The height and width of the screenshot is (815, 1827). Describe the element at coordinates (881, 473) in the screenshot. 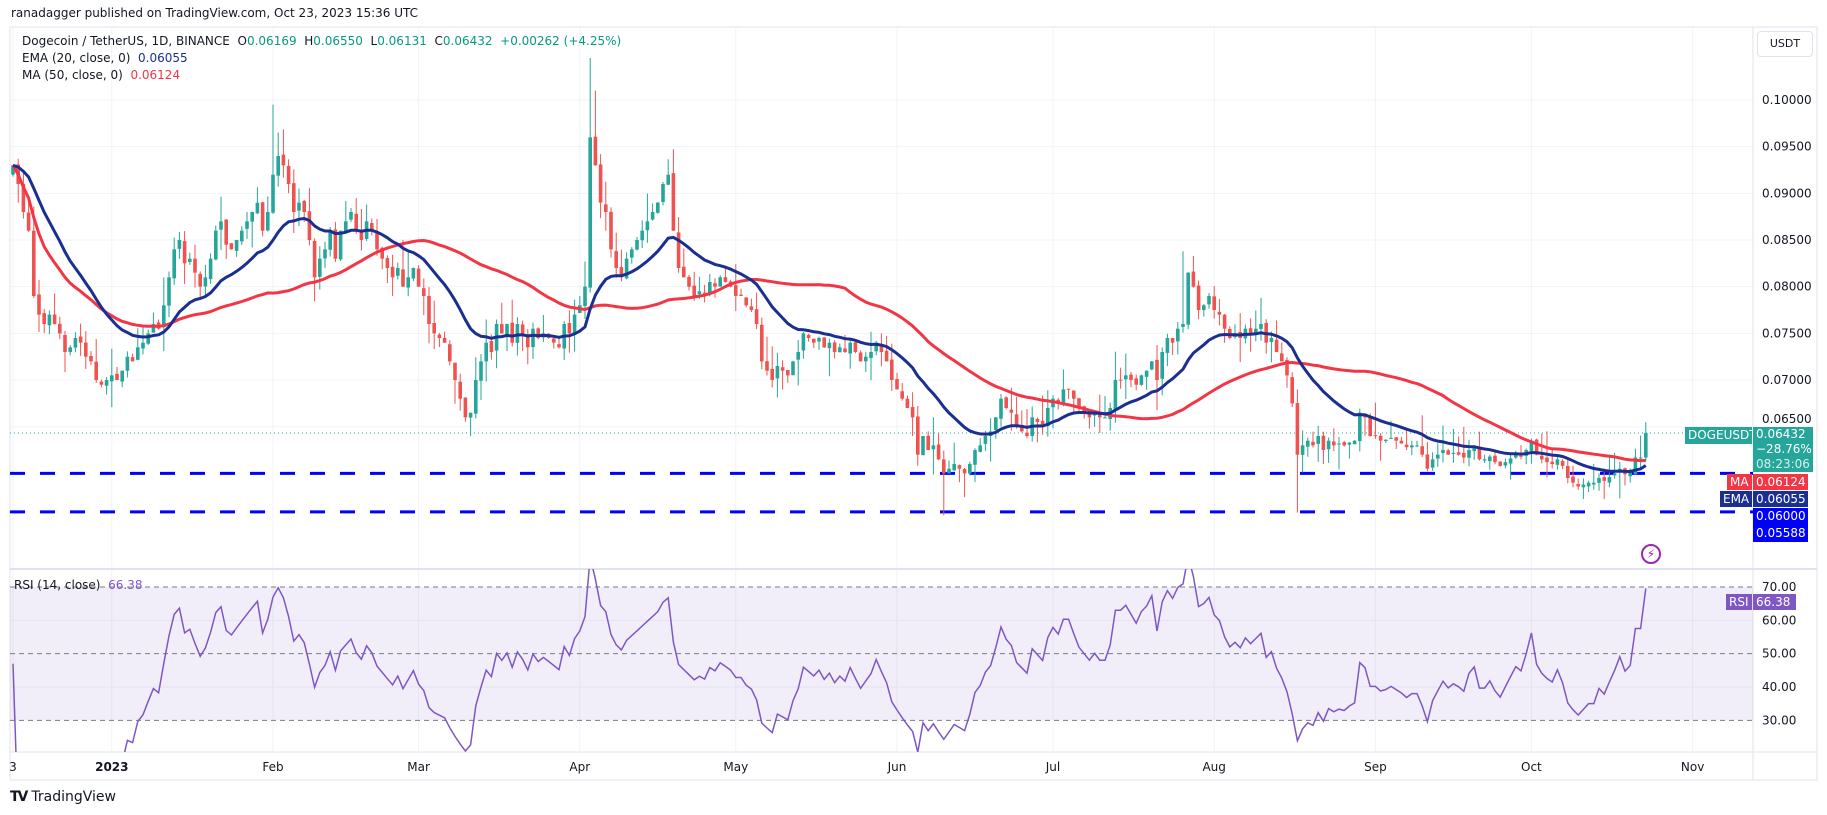

I see `horizontal-levels` at that location.